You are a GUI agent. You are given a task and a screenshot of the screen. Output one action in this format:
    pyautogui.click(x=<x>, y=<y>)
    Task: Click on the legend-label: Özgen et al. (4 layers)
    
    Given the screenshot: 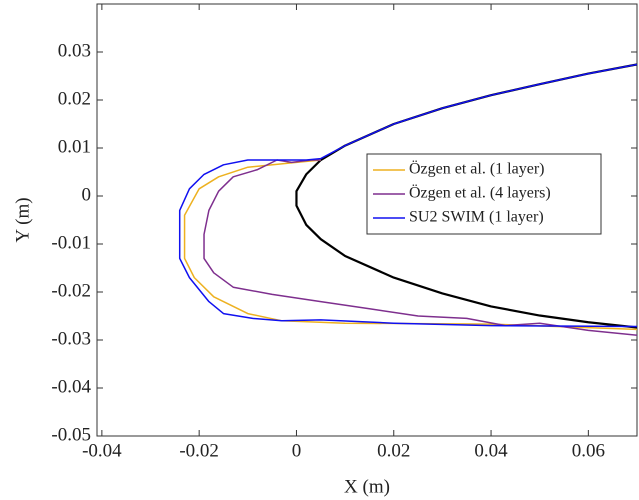 What is the action you would take?
    pyautogui.click(x=480, y=193)
    